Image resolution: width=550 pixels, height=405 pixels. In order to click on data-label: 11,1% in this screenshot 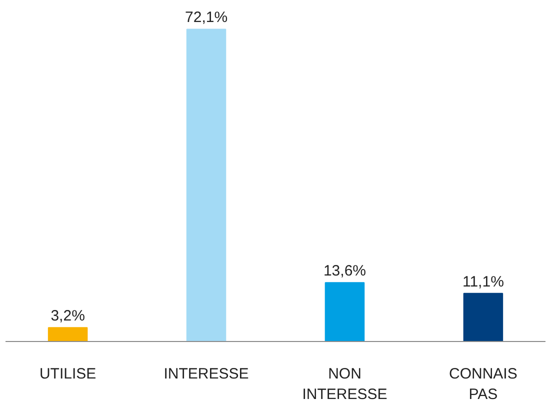, I will do `click(483, 281)`.